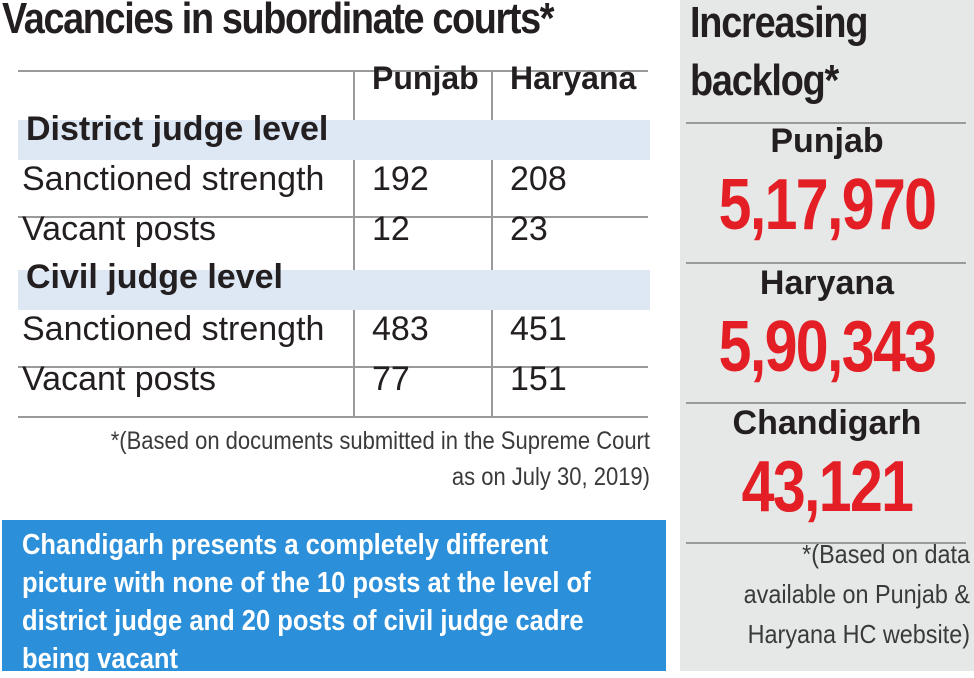 The image size is (974, 678). What do you see at coordinates (173, 179) in the screenshot?
I see `row-label-district-sanctioned: Sanctioned strength` at bounding box center [173, 179].